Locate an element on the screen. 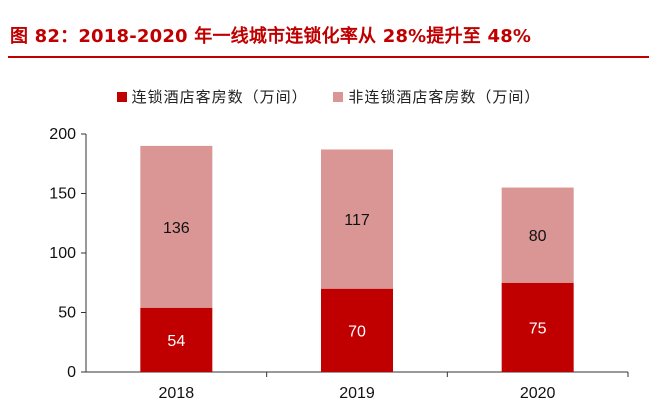  legend-label-chain: 连锁酒店客房数（万间） is located at coordinates (219, 97).